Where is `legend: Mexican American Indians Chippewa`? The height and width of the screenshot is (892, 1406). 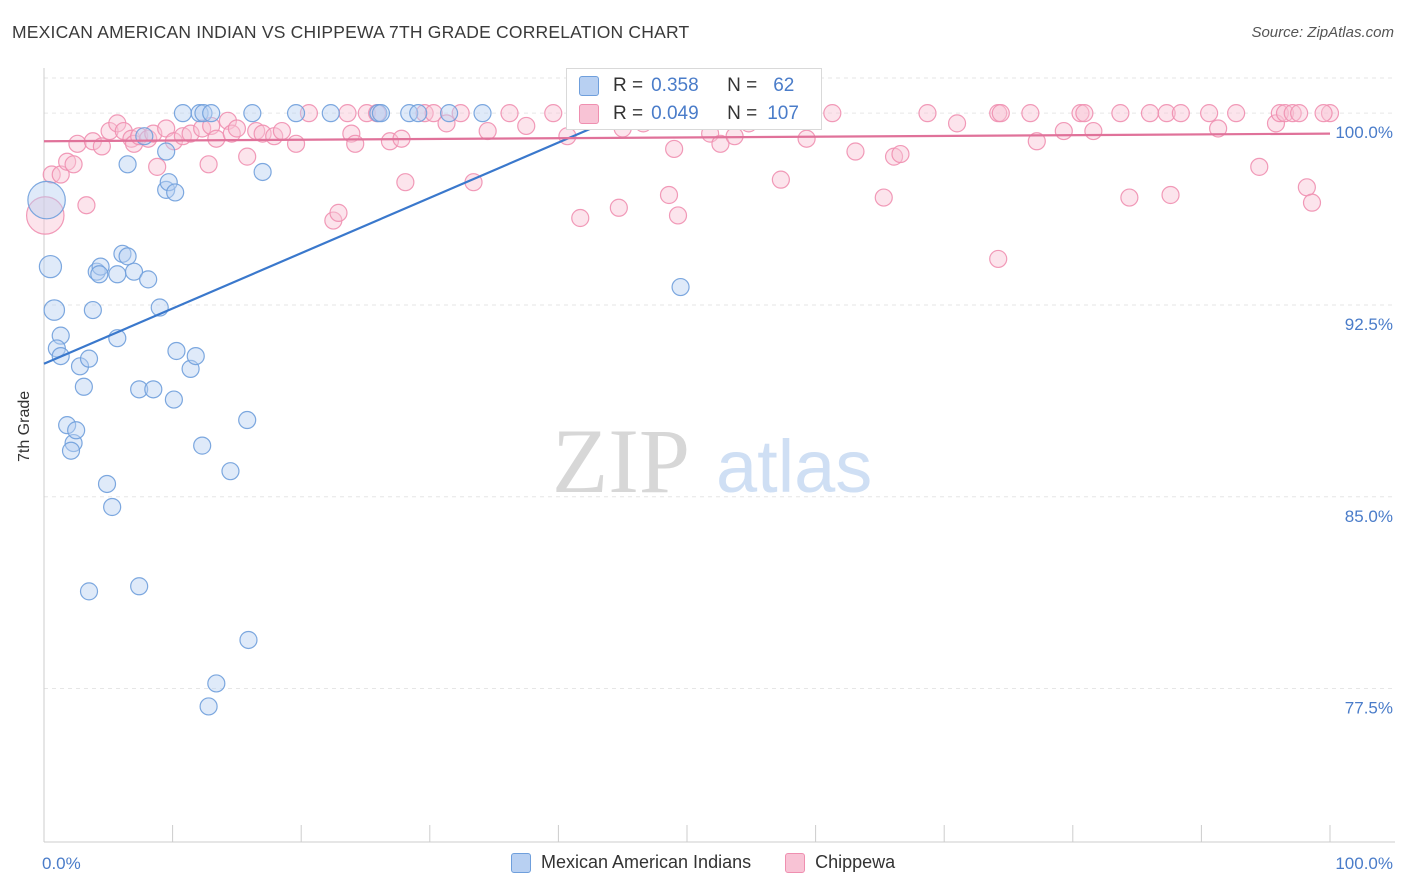 legend: Mexican American Indians Chippewa is located at coordinates (720, 862).